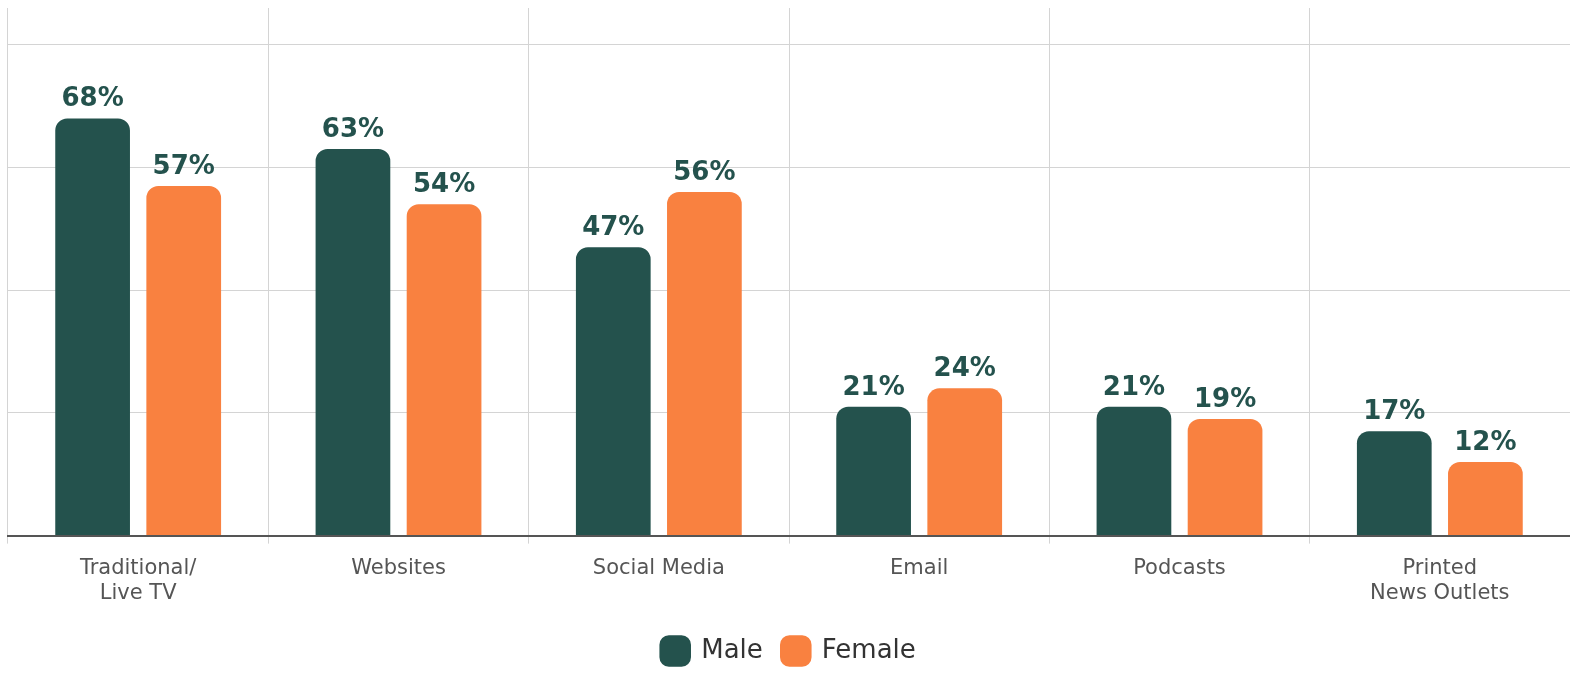 The width and height of the screenshot is (1570, 674). Describe the element at coordinates (1179, 566) in the screenshot. I see `x-tick-label: Podcasts` at that location.